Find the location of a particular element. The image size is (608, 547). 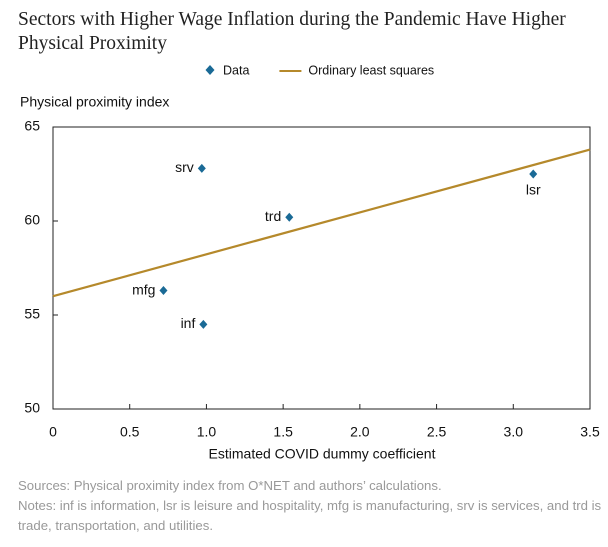

point-label: trd is located at coordinates (273, 216).